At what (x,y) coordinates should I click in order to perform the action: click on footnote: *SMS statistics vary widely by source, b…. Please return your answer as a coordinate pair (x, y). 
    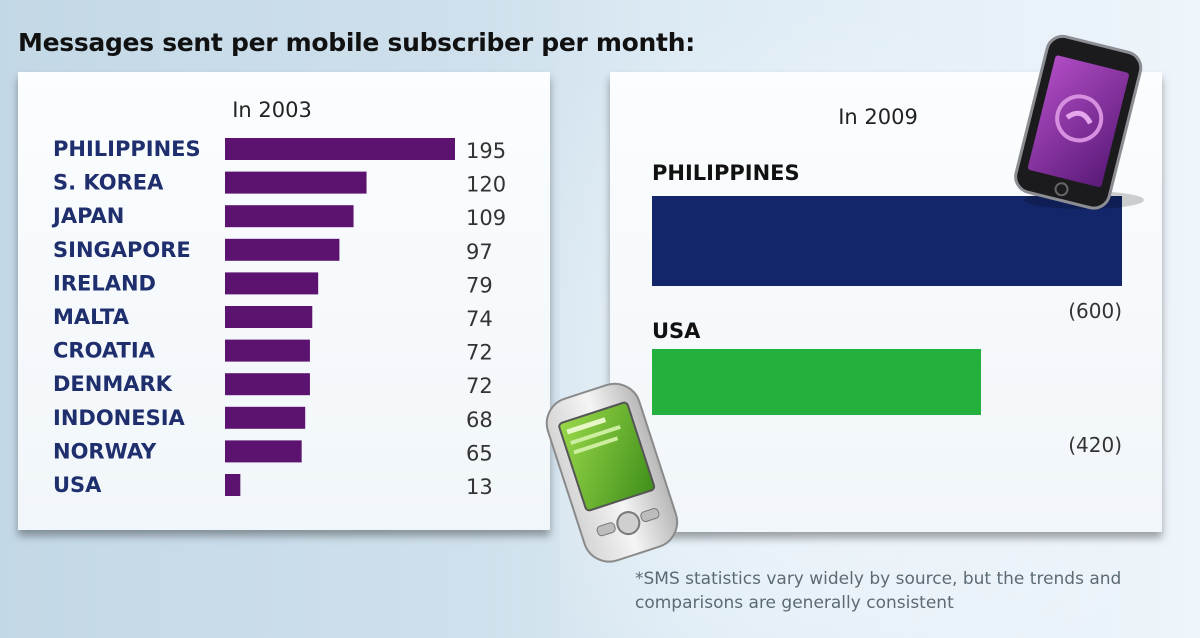
    Looking at the image, I should click on (878, 591).